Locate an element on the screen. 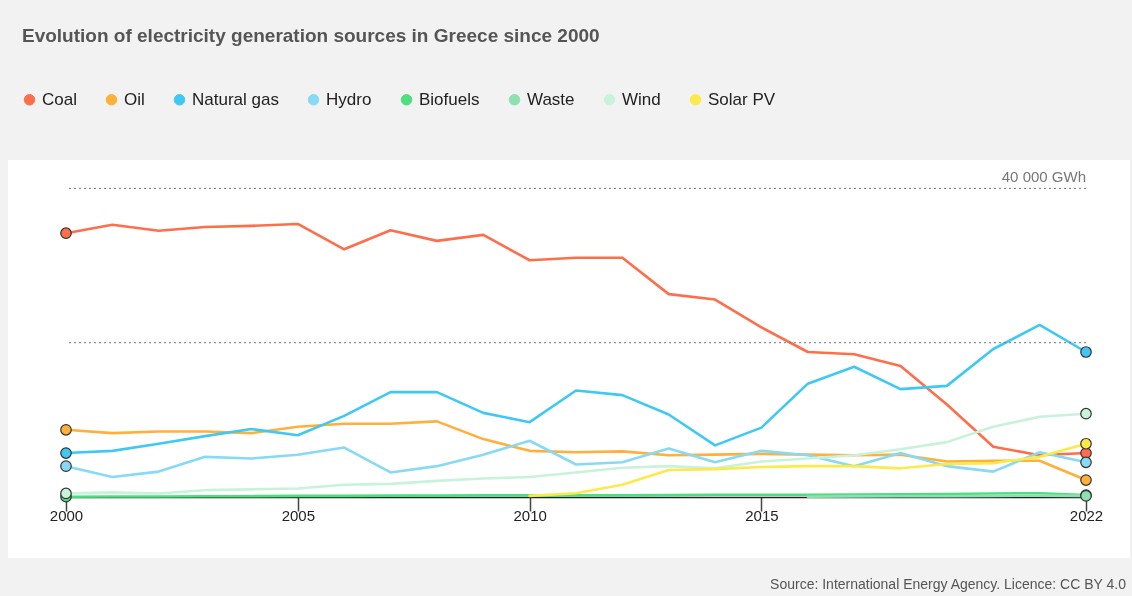 This screenshot has width=1132, height=596. x-tick-label: 2022 is located at coordinates (1086, 515).